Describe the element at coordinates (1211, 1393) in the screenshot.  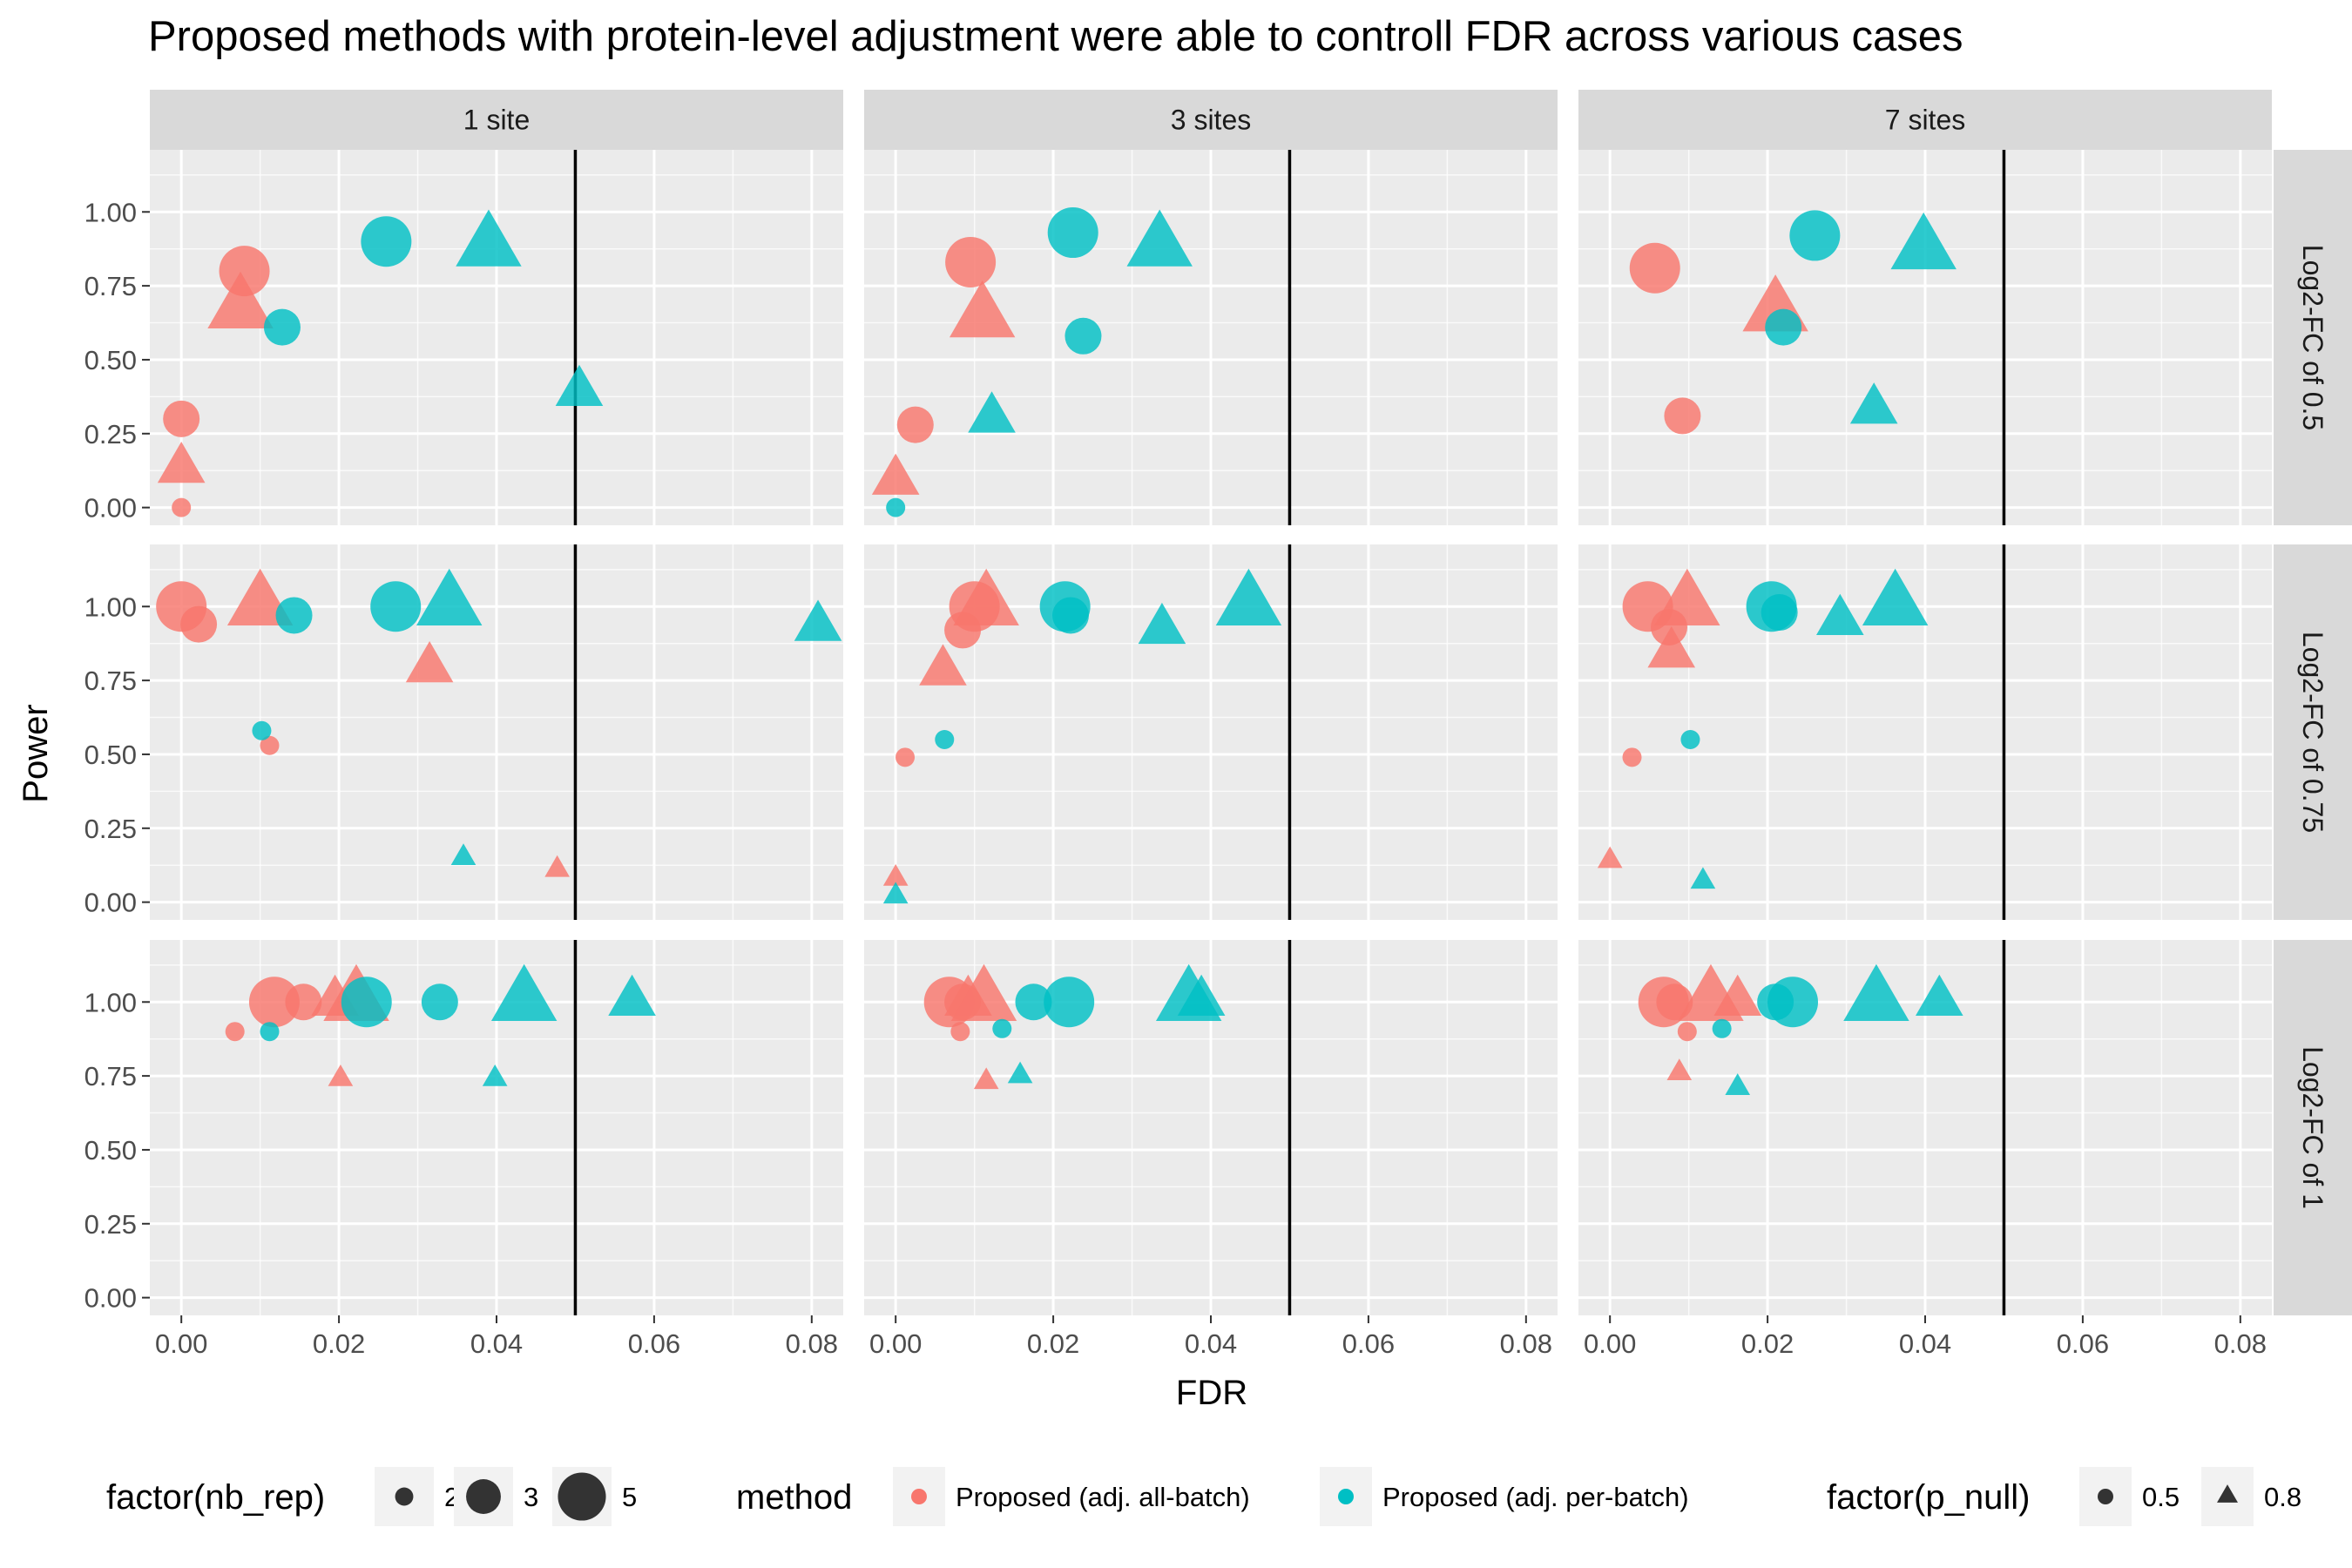
I see `x-axis-title: FDR` at that location.